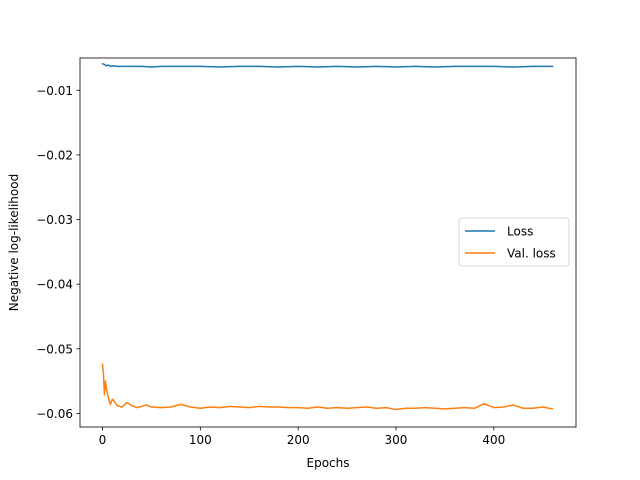  Describe the element at coordinates (327, 65) in the screenshot. I see `series-line-loss` at that location.